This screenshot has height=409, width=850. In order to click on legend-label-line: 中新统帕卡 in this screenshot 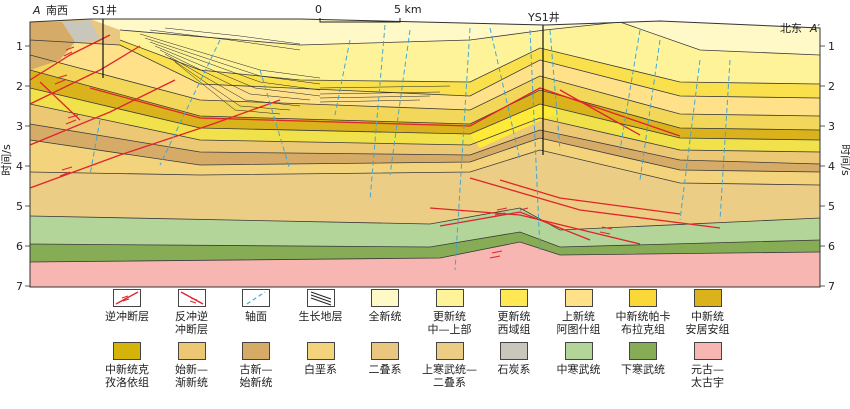, I will do `click(643, 316)`.